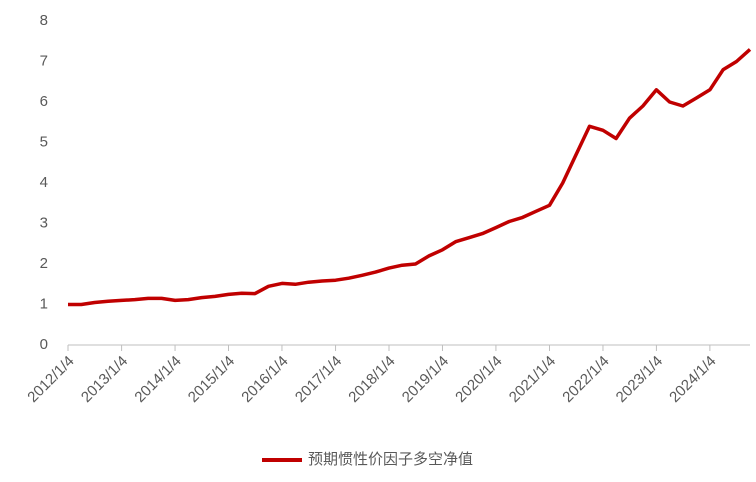 The image size is (756, 482). What do you see at coordinates (211, 379) in the screenshot?
I see `x-tick-label: 2015/1/4` at bounding box center [211, 379].